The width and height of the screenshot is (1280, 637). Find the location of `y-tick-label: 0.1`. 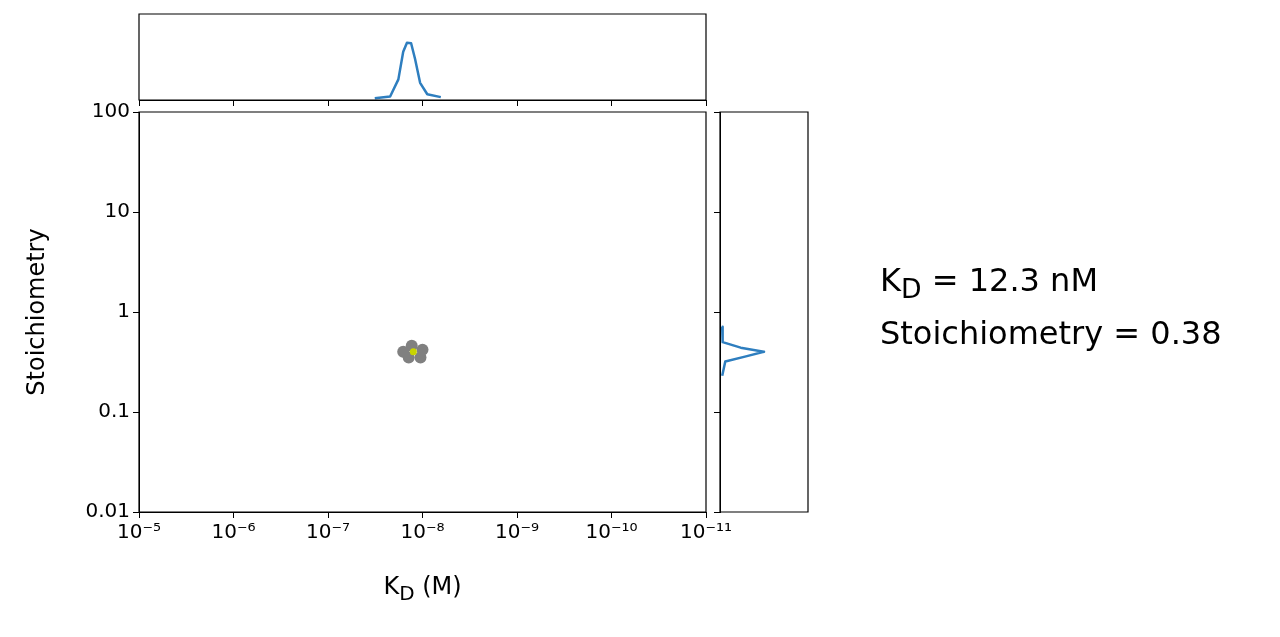

y-tick-label: 0.1 is located at coordinates (114, 410).